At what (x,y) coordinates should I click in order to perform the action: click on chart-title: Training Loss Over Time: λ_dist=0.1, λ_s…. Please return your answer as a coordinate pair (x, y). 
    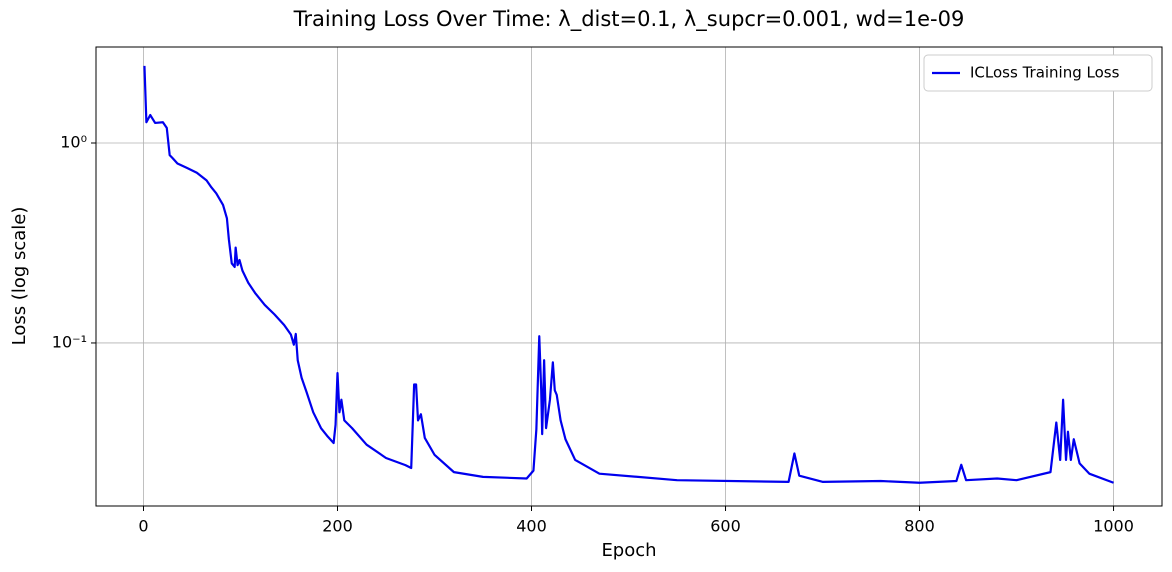
    Looking at the image, I should click on (629, 19).